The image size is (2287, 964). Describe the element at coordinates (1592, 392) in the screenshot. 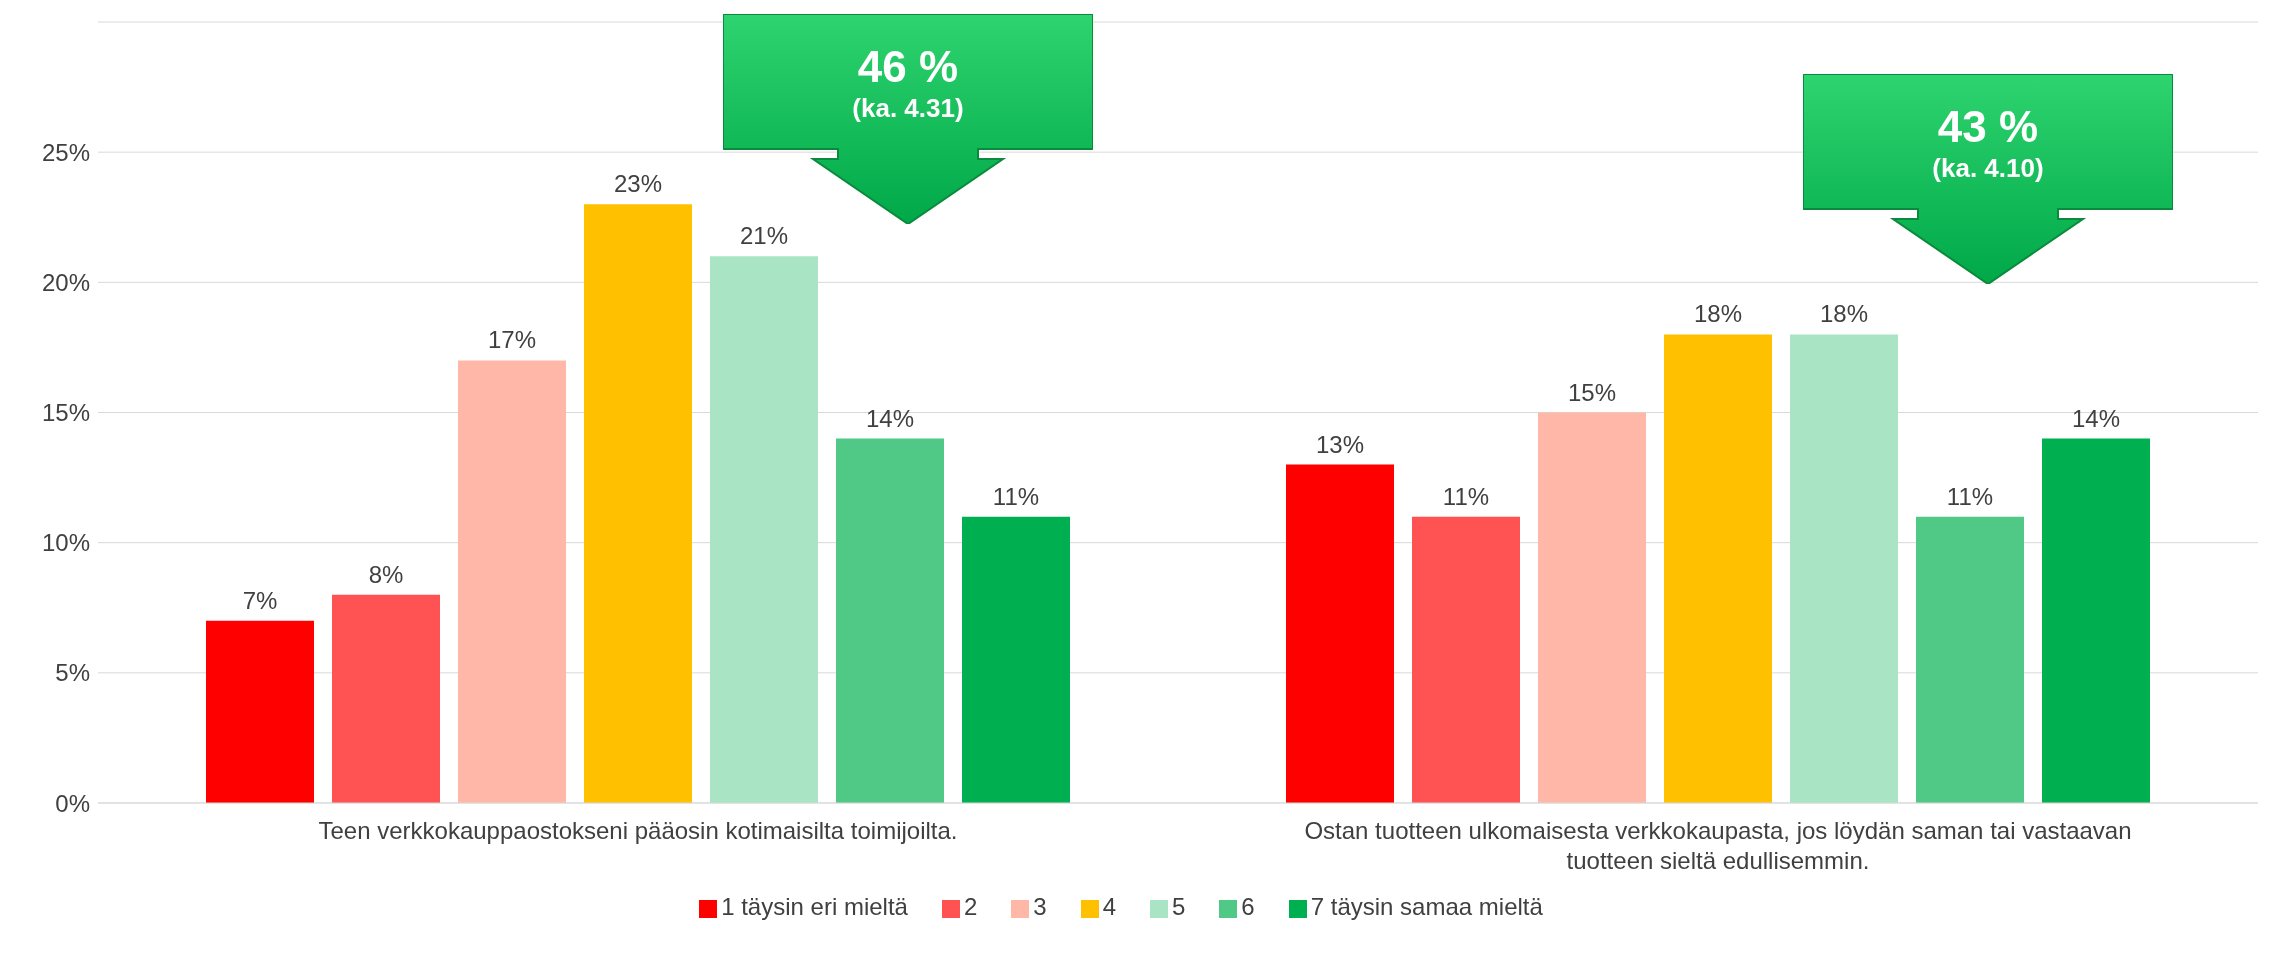

I see `data-label: 15%` at that location.